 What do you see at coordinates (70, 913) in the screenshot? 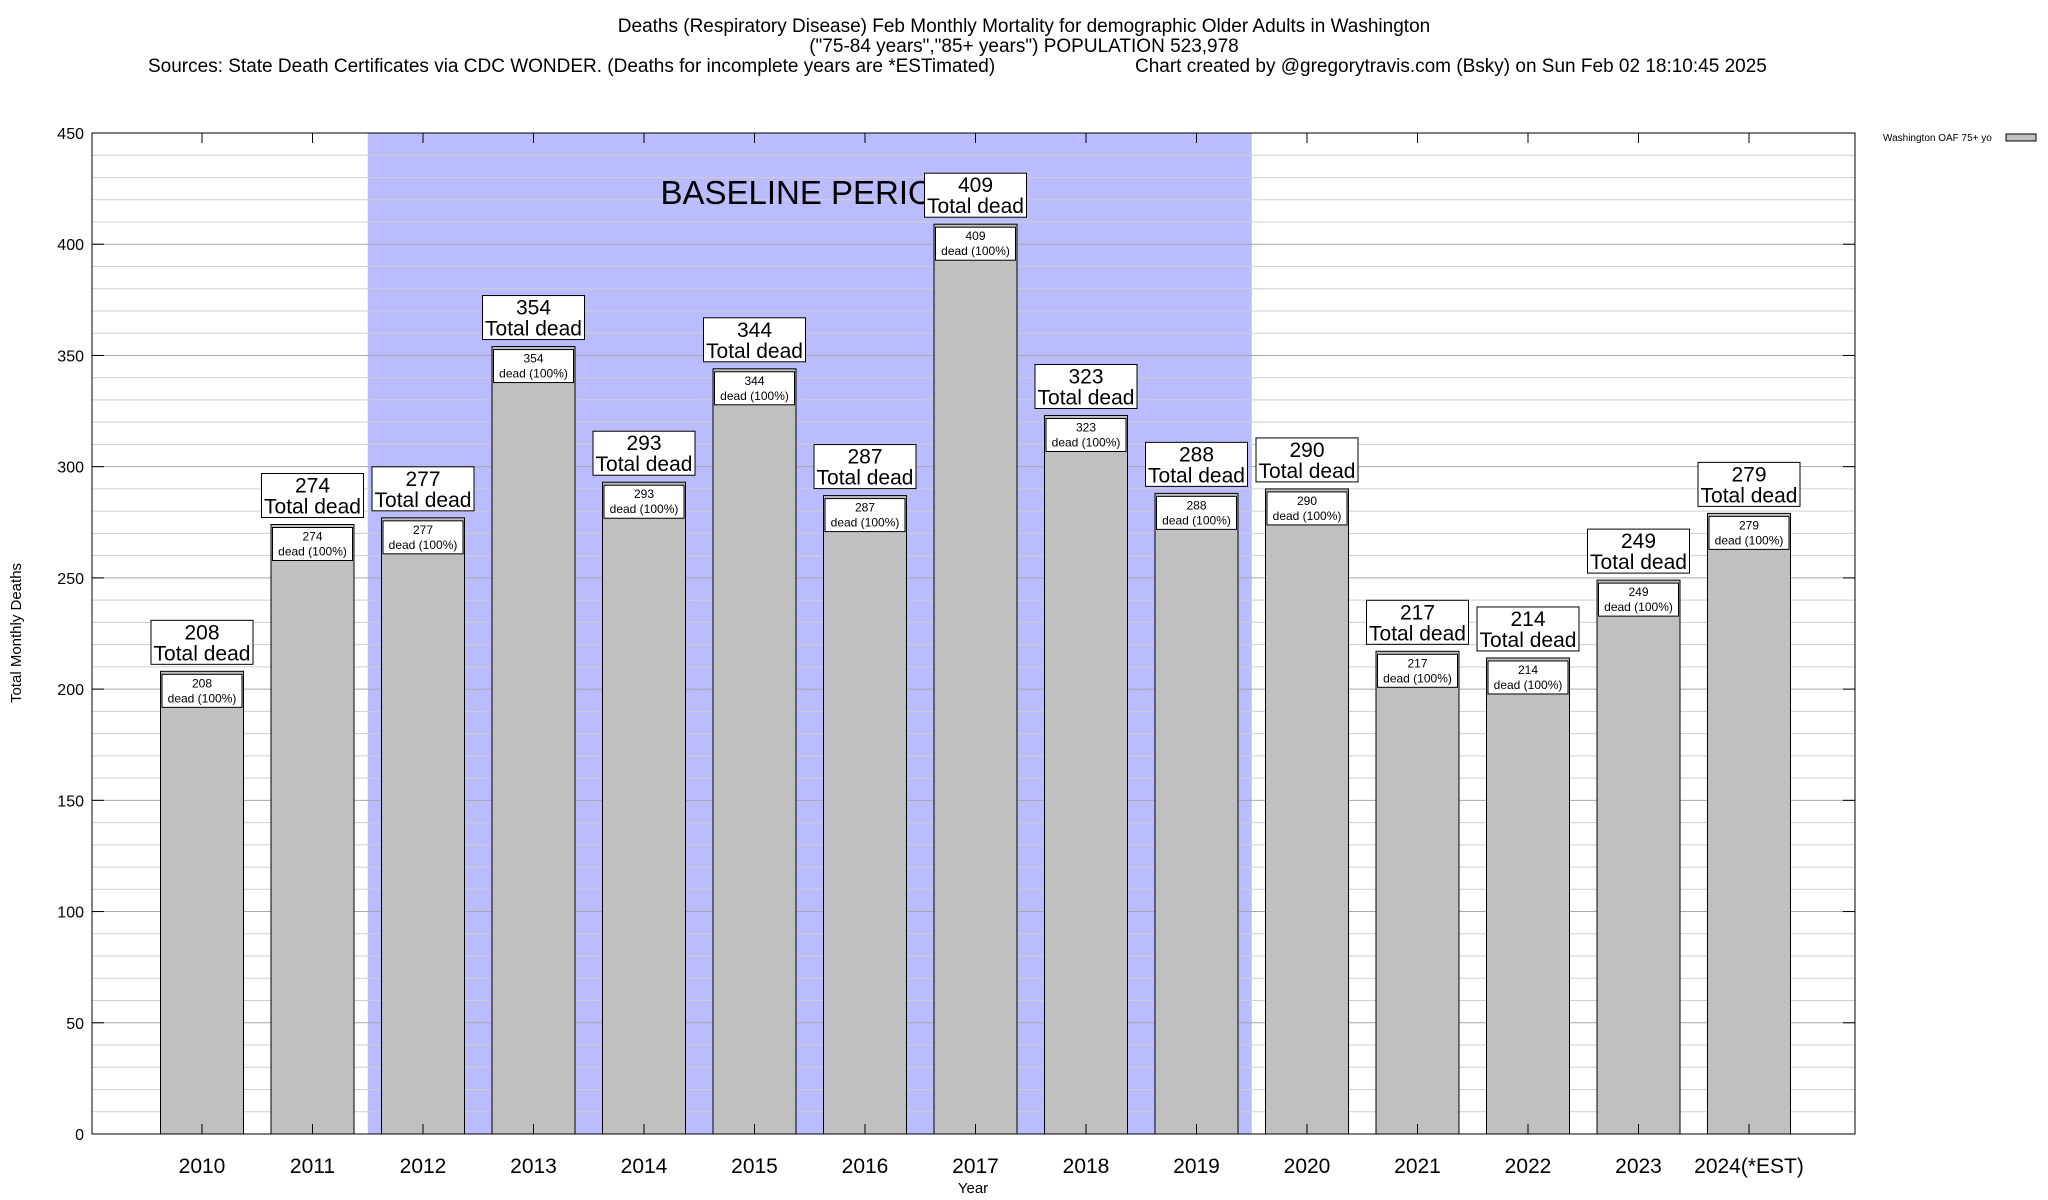
I see `y-tick-label: 100` at bounding box center [70, 913].